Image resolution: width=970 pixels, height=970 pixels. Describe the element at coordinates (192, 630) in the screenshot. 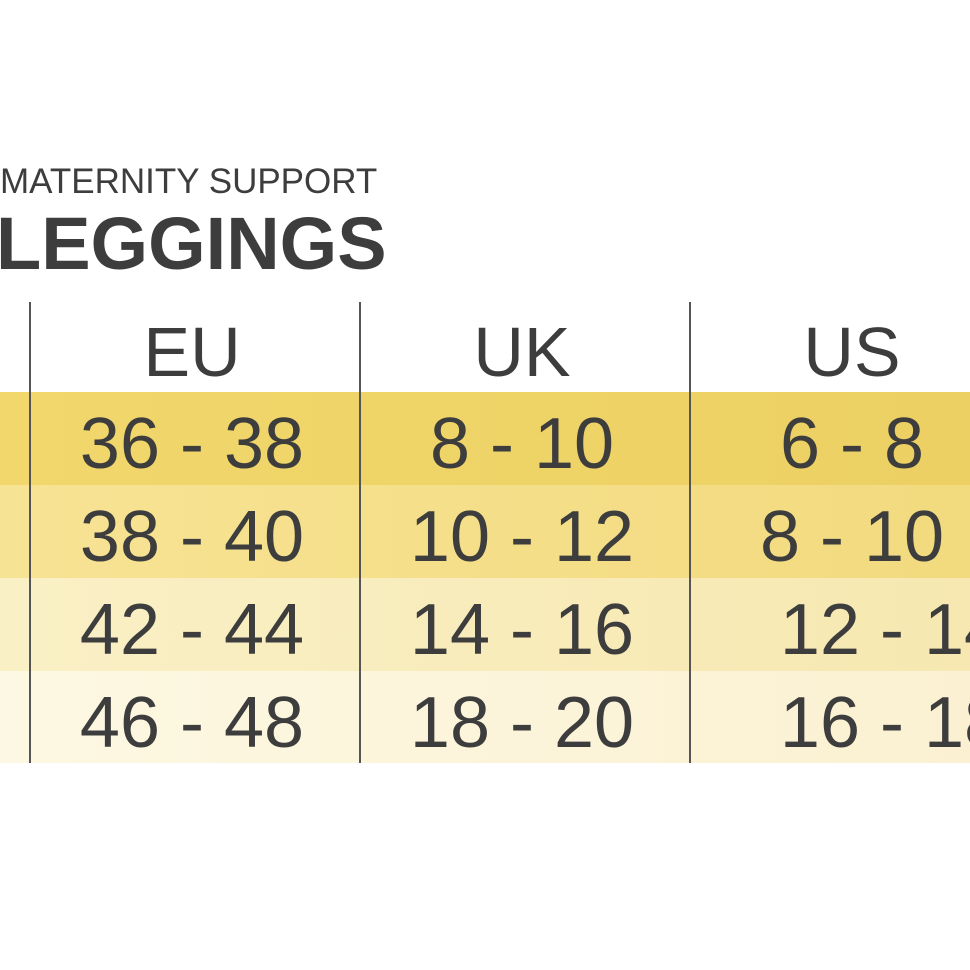

I see `cell: 42 - 44` at that location.